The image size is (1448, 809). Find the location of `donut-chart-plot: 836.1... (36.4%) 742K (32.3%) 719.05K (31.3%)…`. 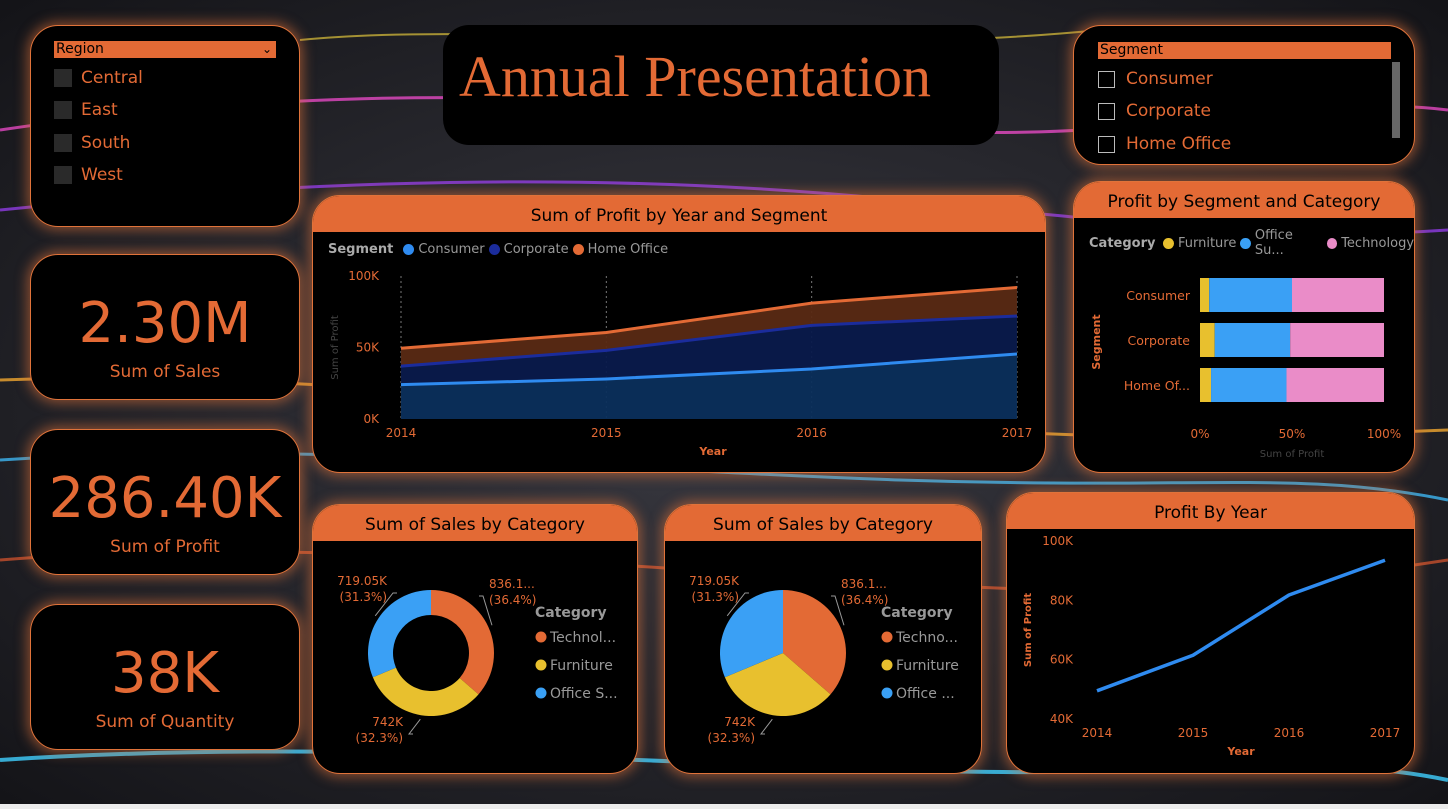

donut-chart-plot: 836.1... (36.4%) 742K (32.3%) 719.05K (31.3%)… is located at coordinates (477, 659).